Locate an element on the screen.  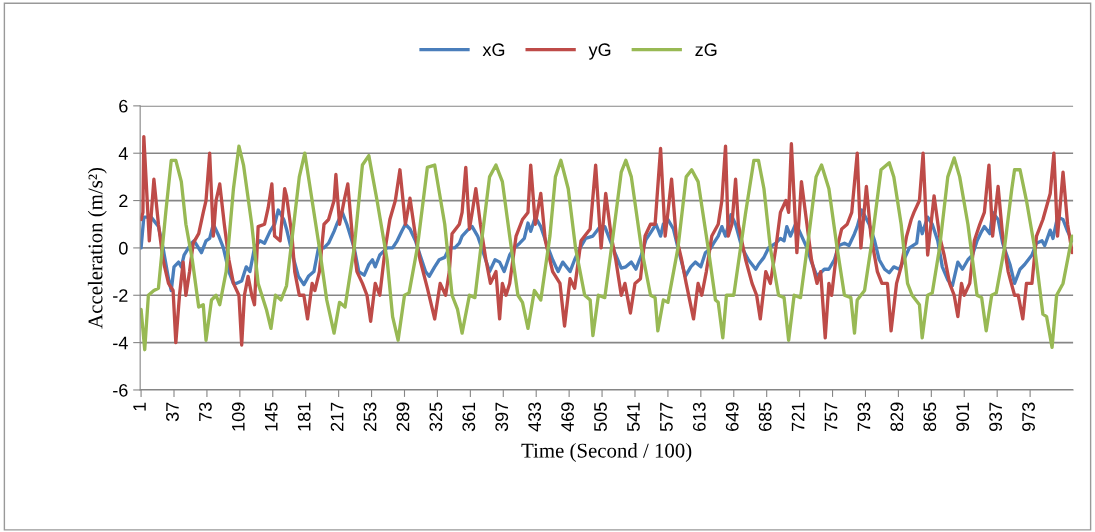
x-tick-label: 829 is located at coordinates (897, 417).